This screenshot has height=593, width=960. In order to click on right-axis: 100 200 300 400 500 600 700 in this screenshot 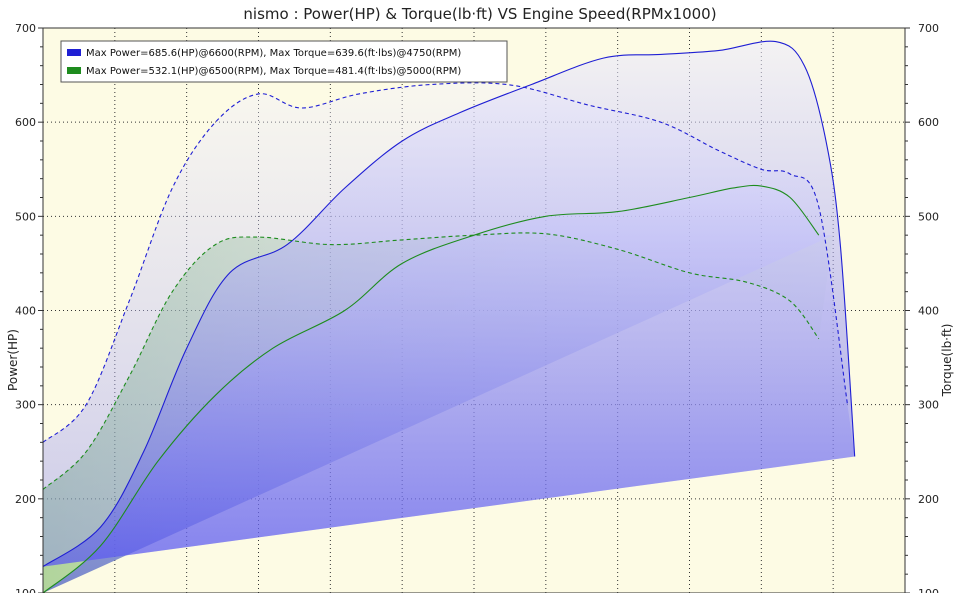, I will do `click(922, 307)`.